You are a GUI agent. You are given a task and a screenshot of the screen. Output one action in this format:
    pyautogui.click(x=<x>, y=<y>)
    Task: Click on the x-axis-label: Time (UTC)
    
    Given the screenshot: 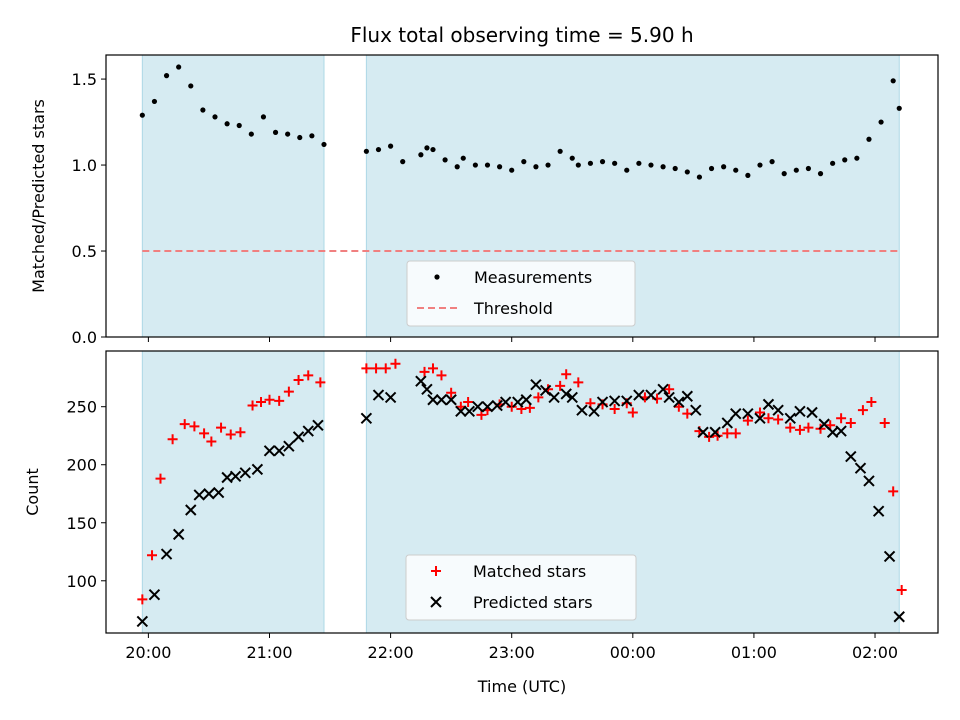 What is the action you would take?
    pyautogui.click(x=521, y=686)
    